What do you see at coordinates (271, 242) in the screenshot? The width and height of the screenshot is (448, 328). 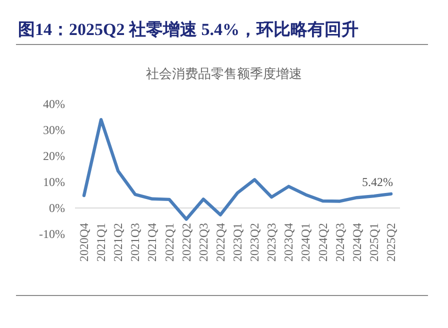 I see `x-tick-label: 2023Q3` at bounding box center [271, 242].